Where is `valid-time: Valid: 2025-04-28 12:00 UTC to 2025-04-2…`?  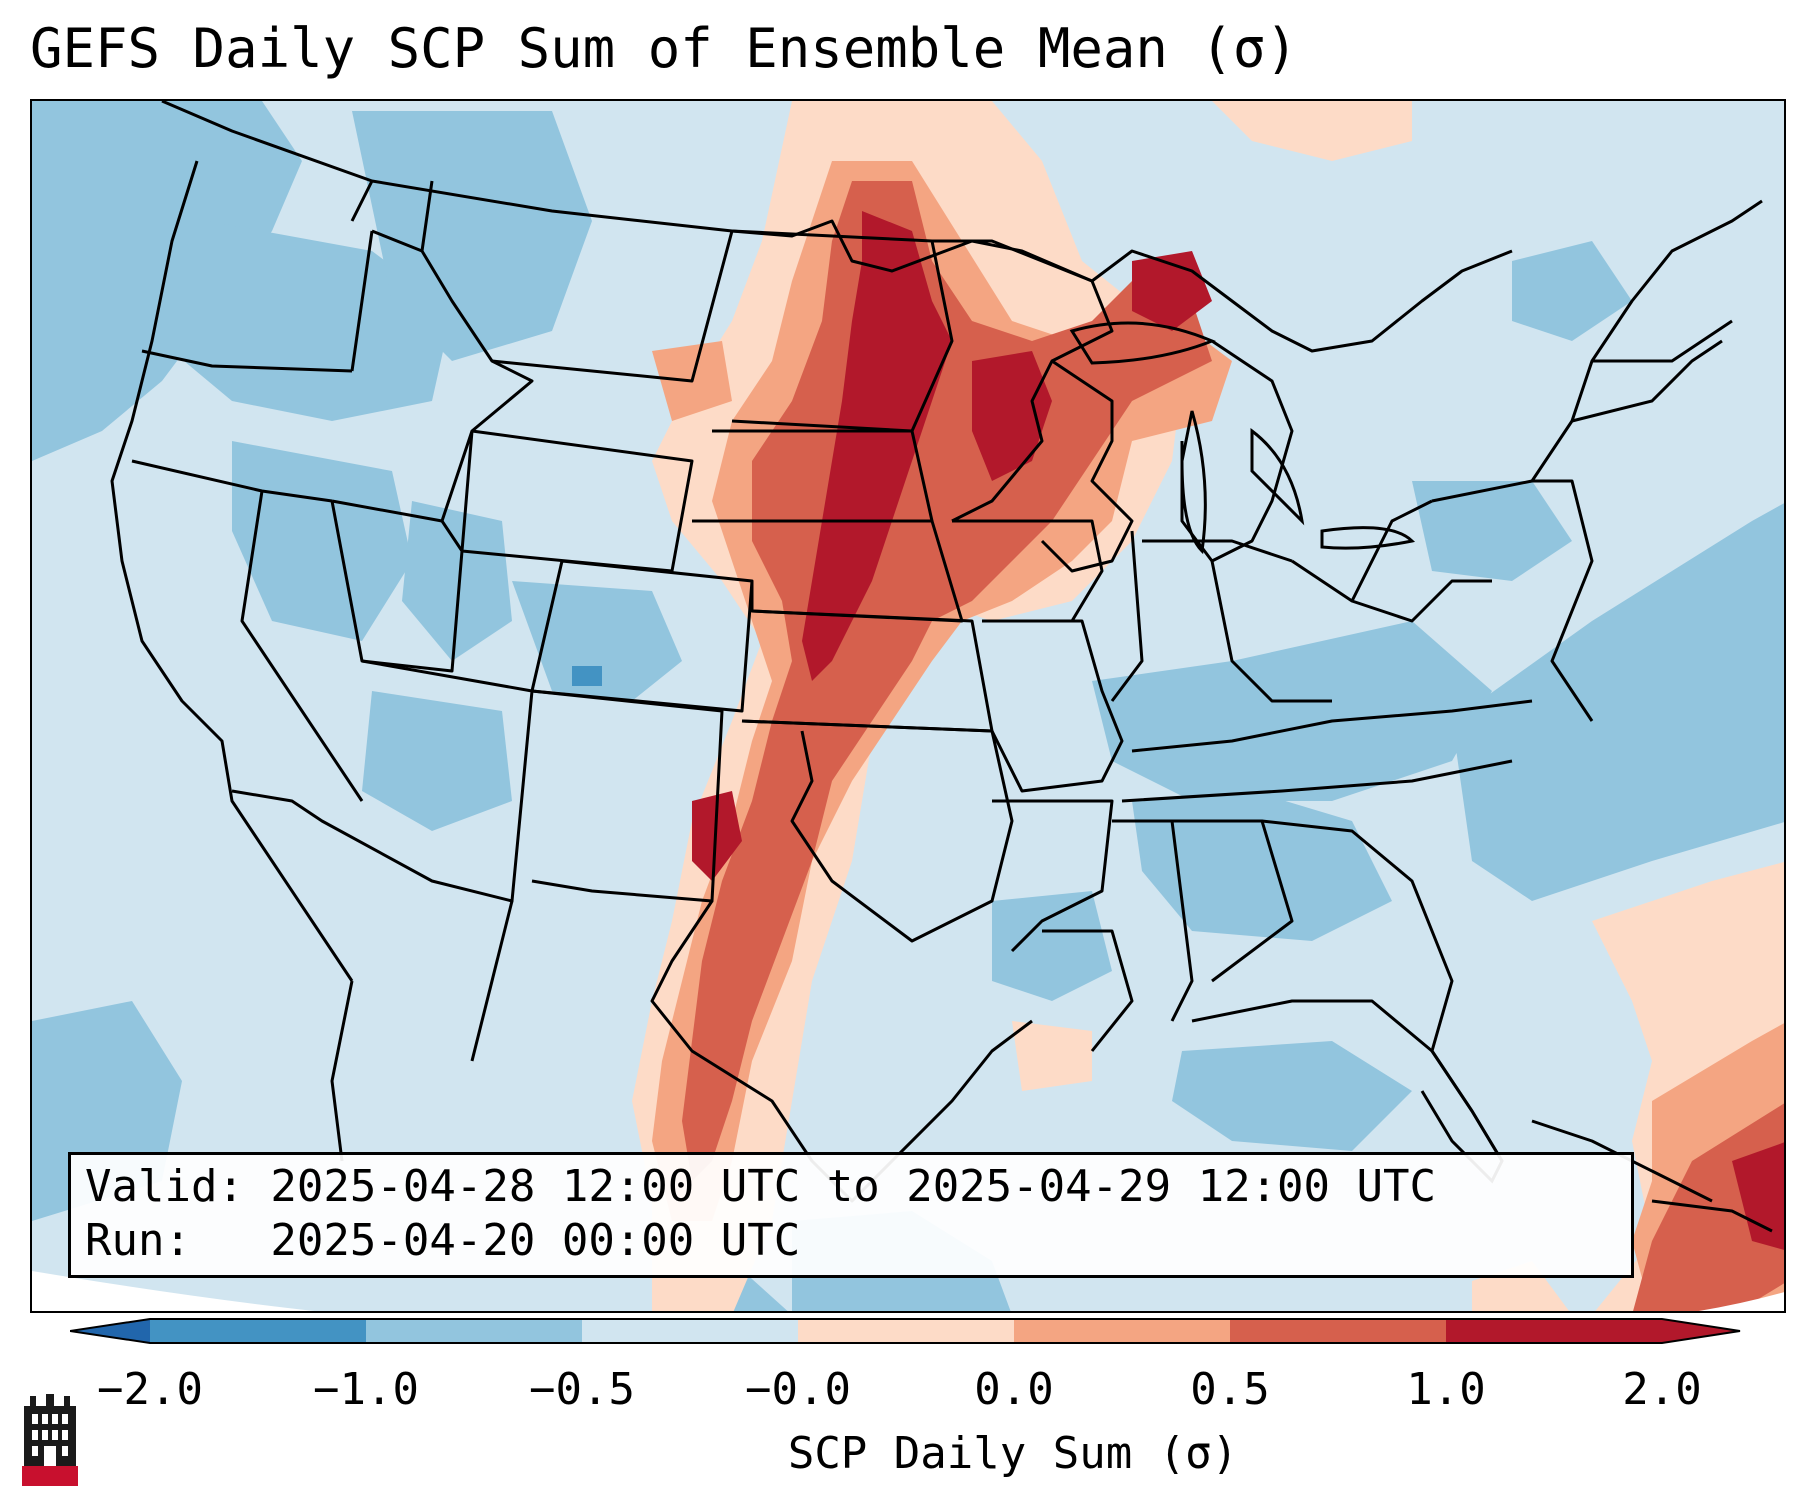 valid-time: Valid: 2025-04-28 12:00 UTC to 2025-04-2… is located at coordinates (761, 1186).